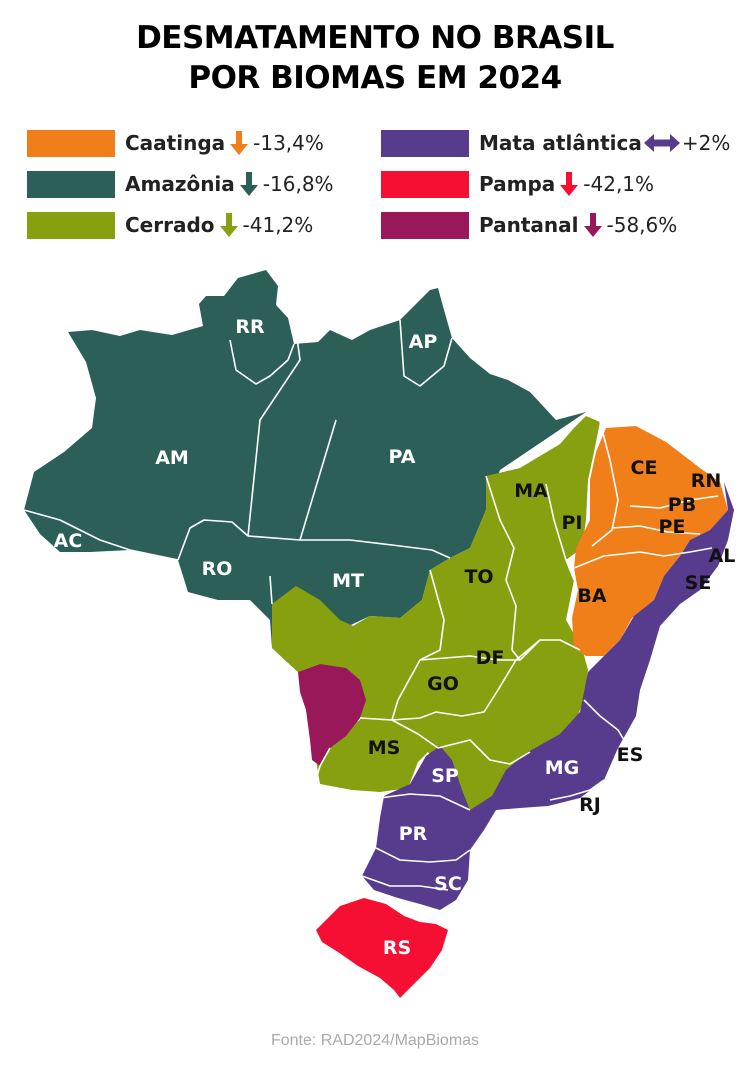  I want to click on arrow-left-right-icon, so click(661, 143).